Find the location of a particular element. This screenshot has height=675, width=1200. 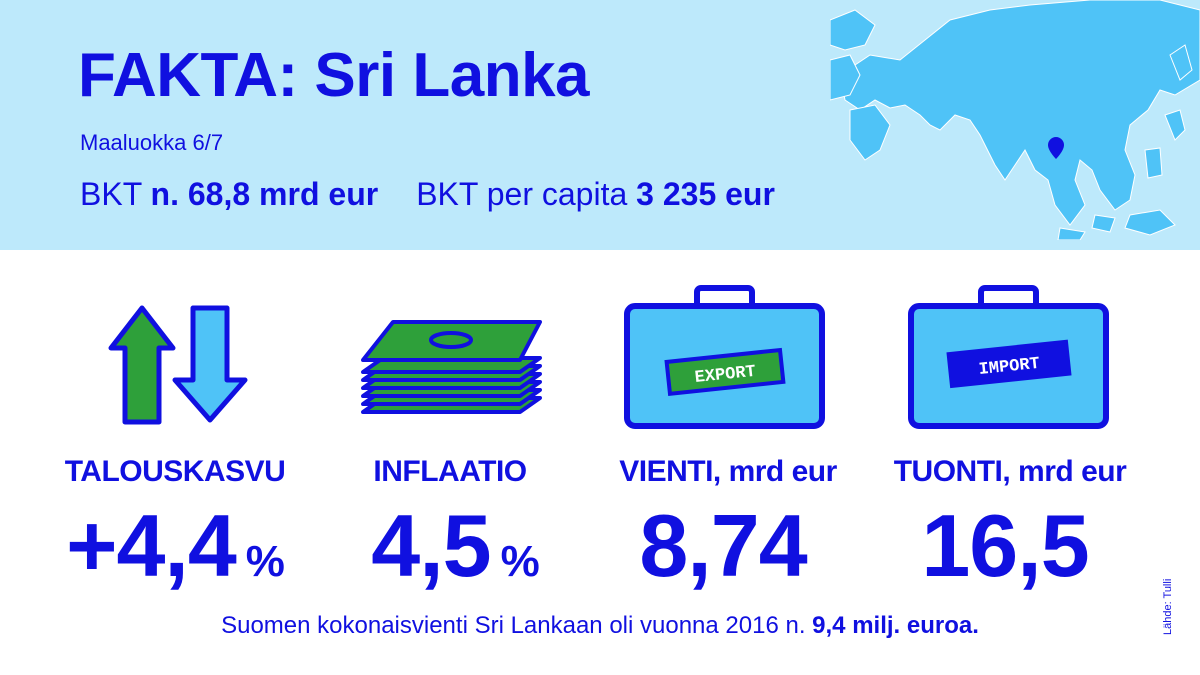

money-stack-icon is located at coordinates (451, 367).